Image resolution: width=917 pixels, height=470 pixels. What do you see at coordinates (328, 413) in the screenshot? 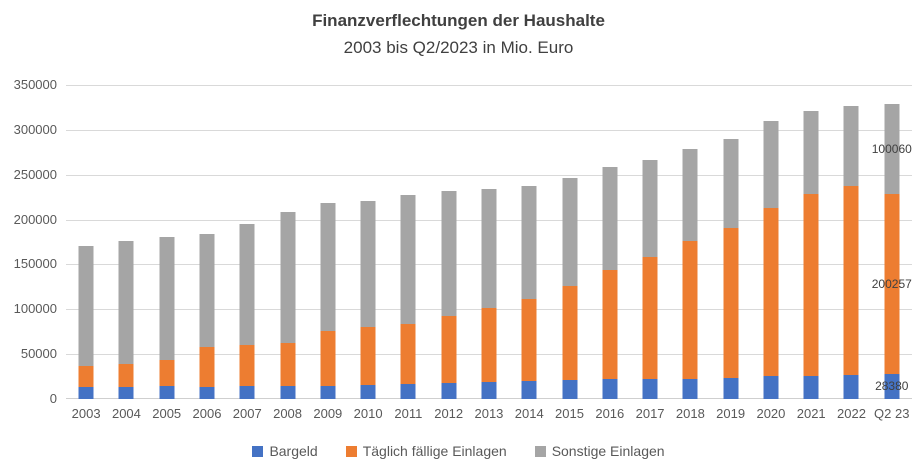
I see `x-axis-tick-label: 2009` at bounding box center [328, 413].